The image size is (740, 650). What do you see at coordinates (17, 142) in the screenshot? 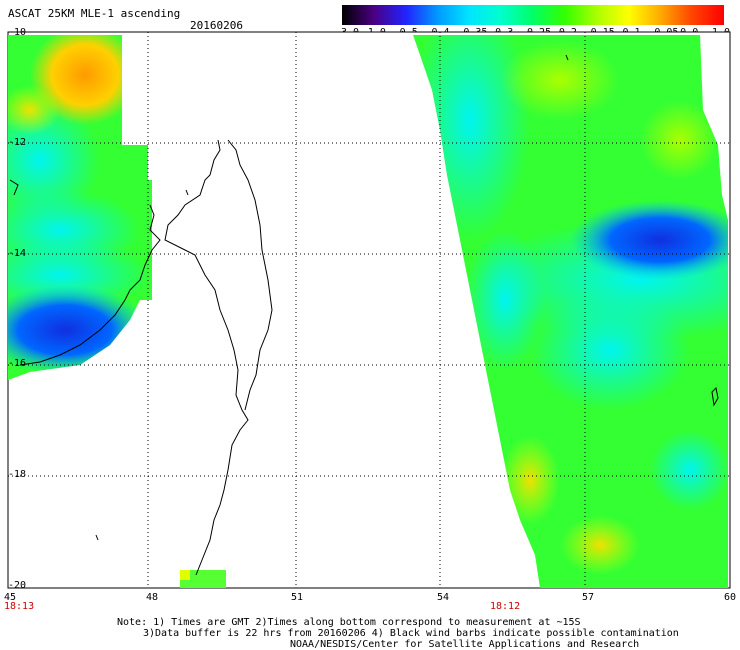
I see `lat-label: -12` at bounding box center [17, 142].